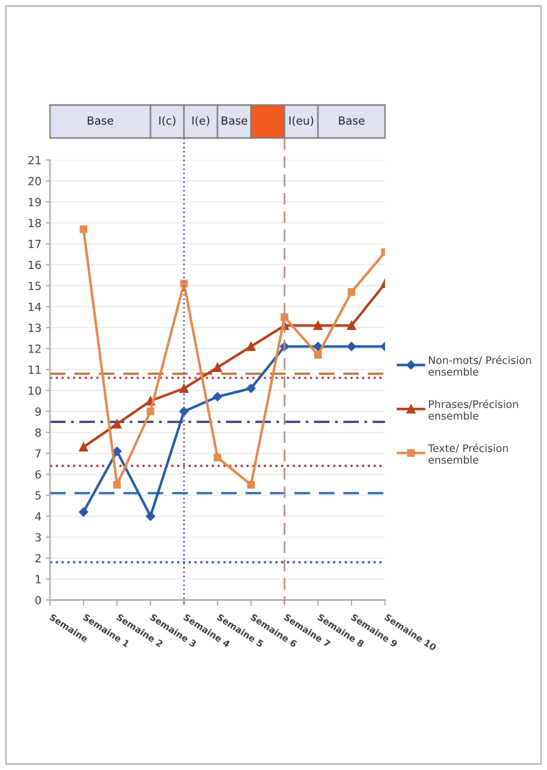  I want to click on text: I(eu), so click(301, 121).